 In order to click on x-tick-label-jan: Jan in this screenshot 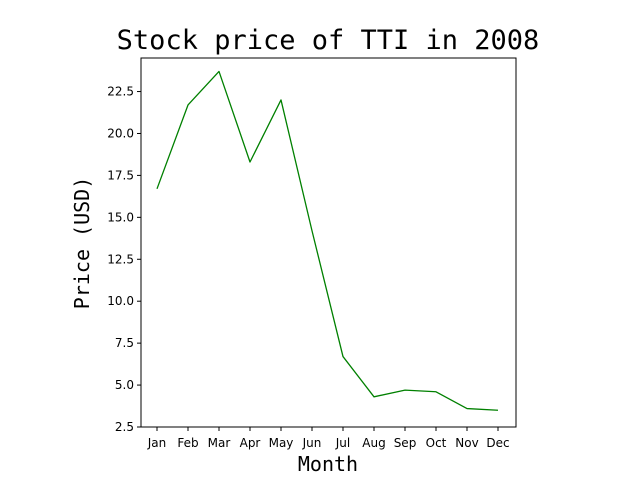, I will do `click(157, 443)`.